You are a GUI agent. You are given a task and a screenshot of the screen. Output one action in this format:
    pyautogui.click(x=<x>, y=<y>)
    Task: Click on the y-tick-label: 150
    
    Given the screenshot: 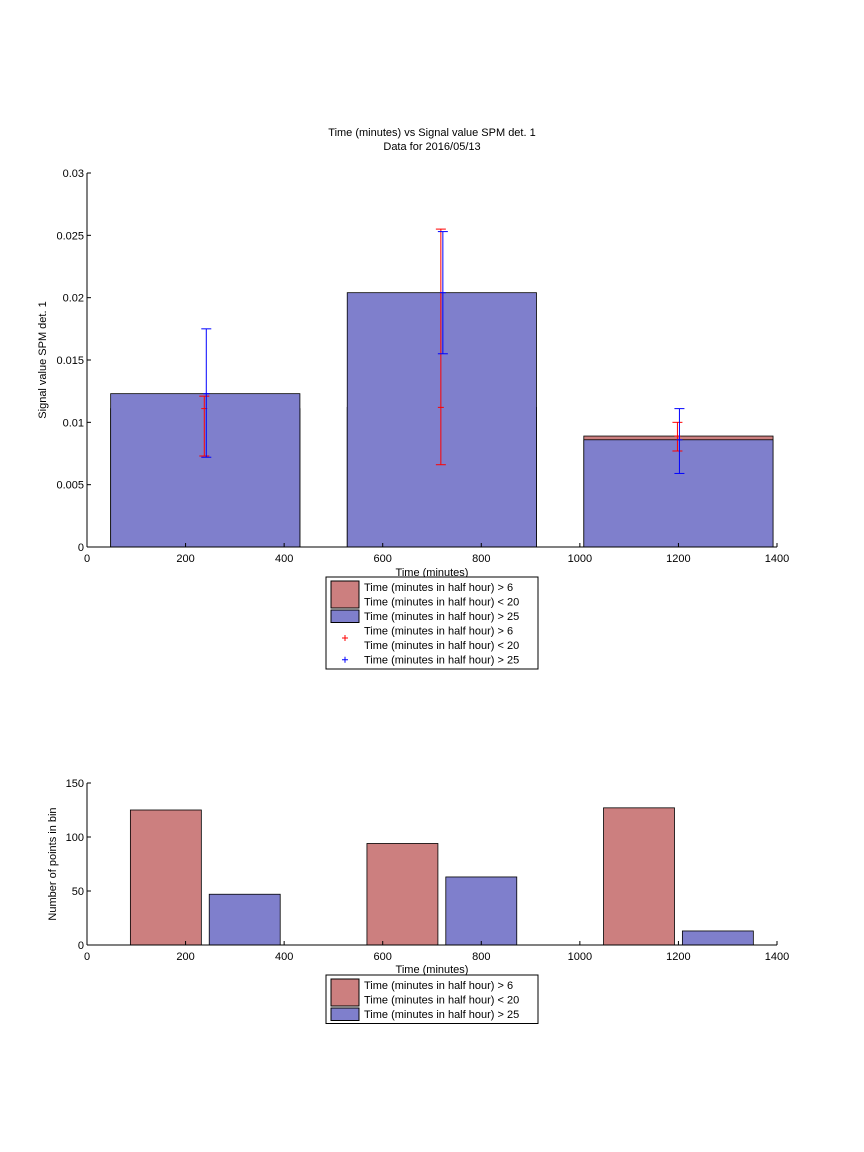 What is the action you would take?
    pyautogui.click(x=75, y=784)
    